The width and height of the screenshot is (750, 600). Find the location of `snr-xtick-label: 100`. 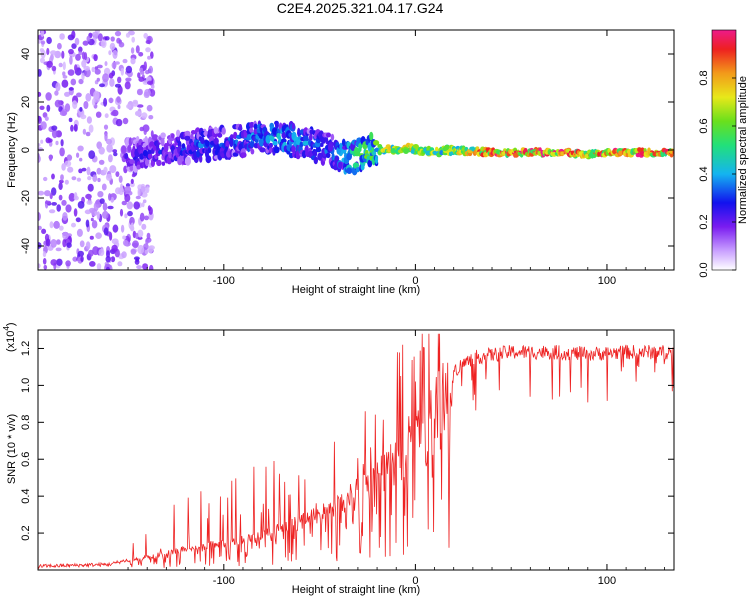

snr-xtick-label: 100 is located at coordinates (607, 581).